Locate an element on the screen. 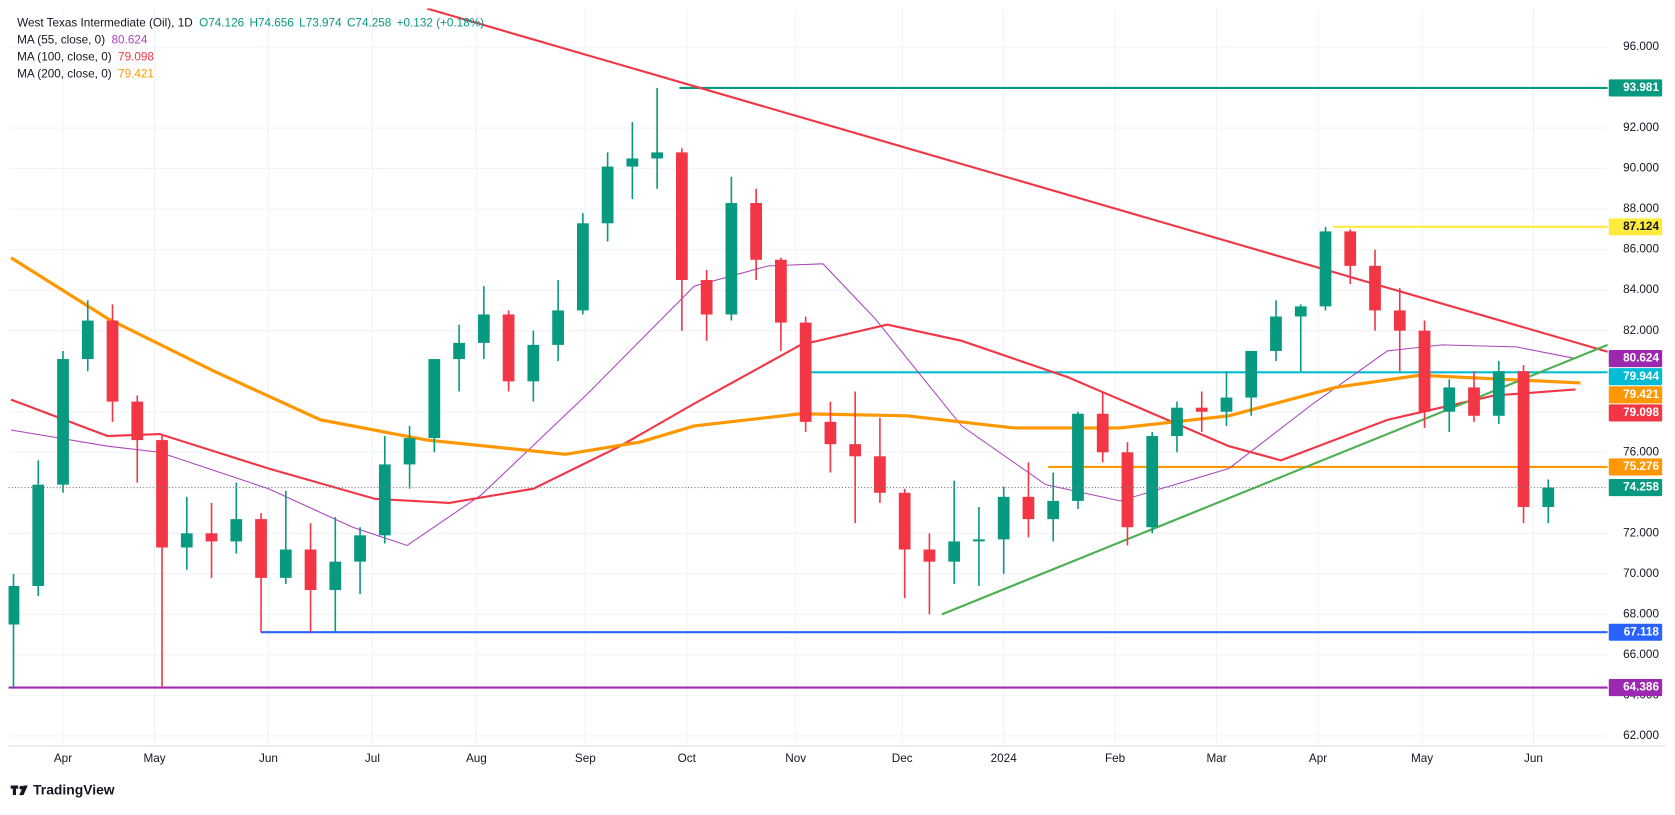 The width and height of the screenshot is (1675, 815). ohlc-value: +0.132 (+0.18%) is located at coordinates (440, 23).